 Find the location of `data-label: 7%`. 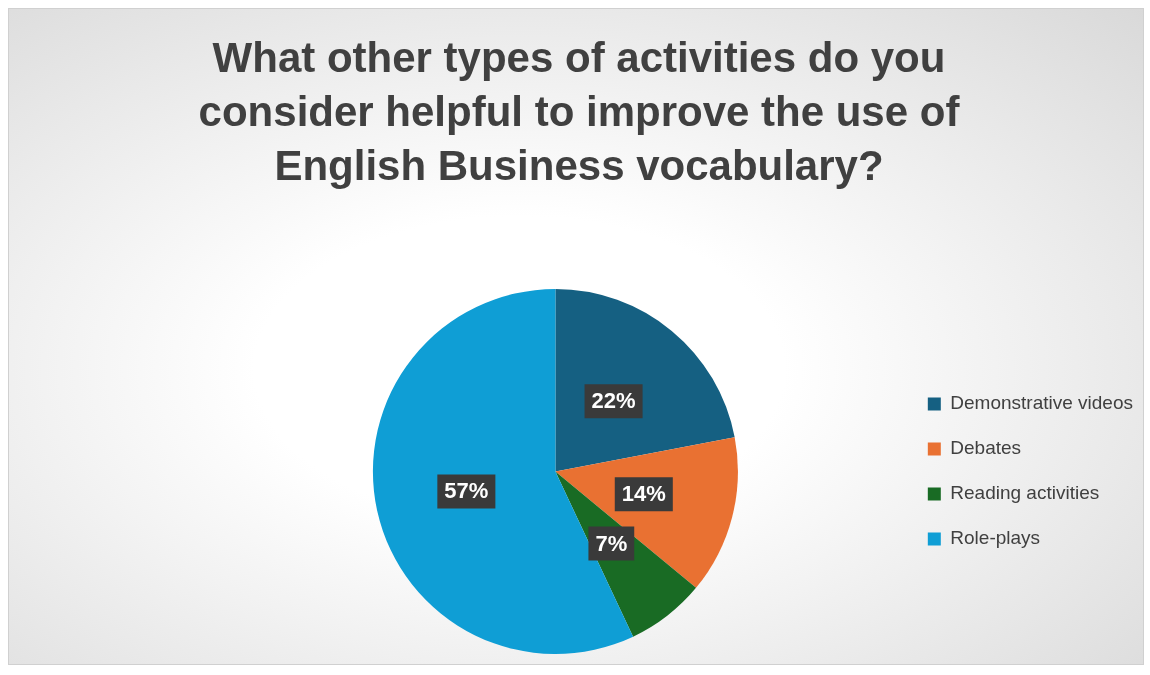

data-label: 7% is located at coordinates (611, 543).